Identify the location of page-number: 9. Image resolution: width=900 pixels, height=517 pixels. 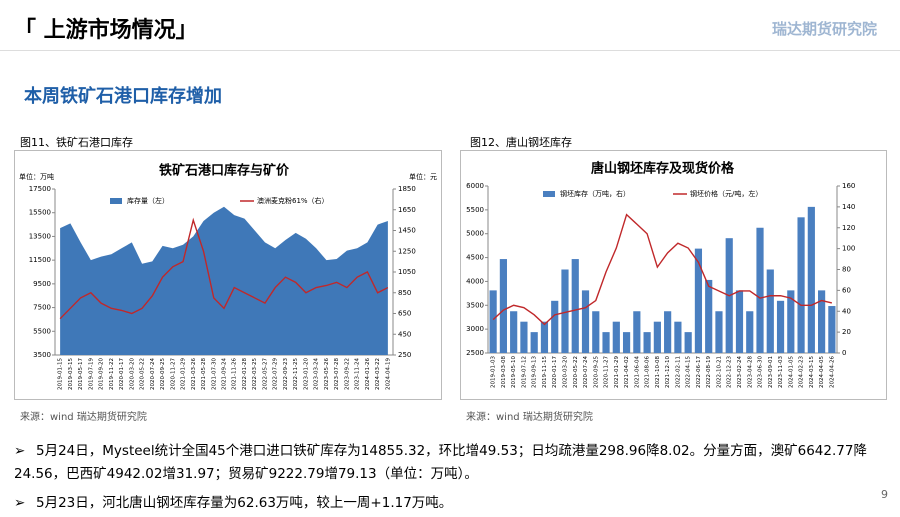
(884, 494).